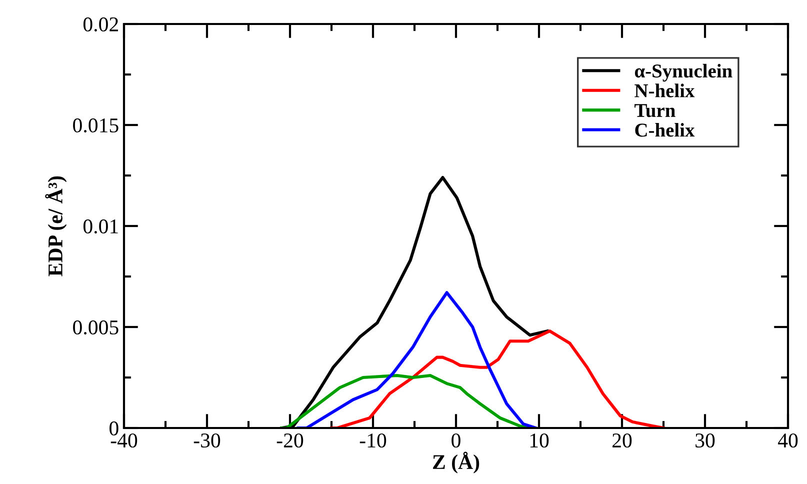 This screenshot has width=807, height=484. What do you see at coordinates (95, 327) in the screenshot?
I see `y-tick-label: 0.005` at bounding box center [95, 327].